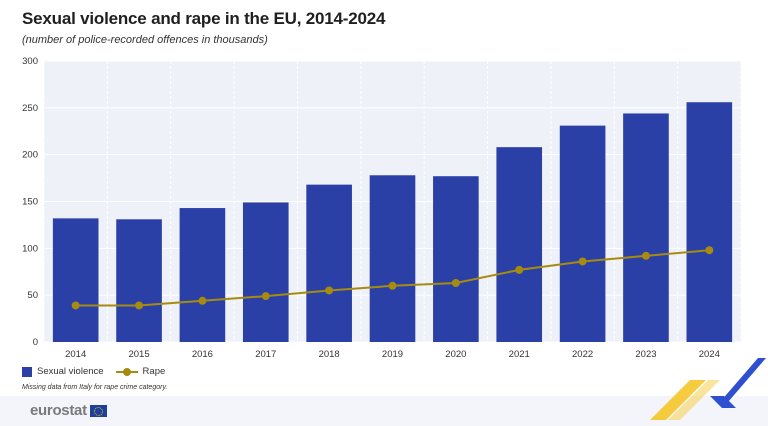  Describe the element at coordinates (32, 295) in the screenshot. I see `y-tick-label: 50` at that location.